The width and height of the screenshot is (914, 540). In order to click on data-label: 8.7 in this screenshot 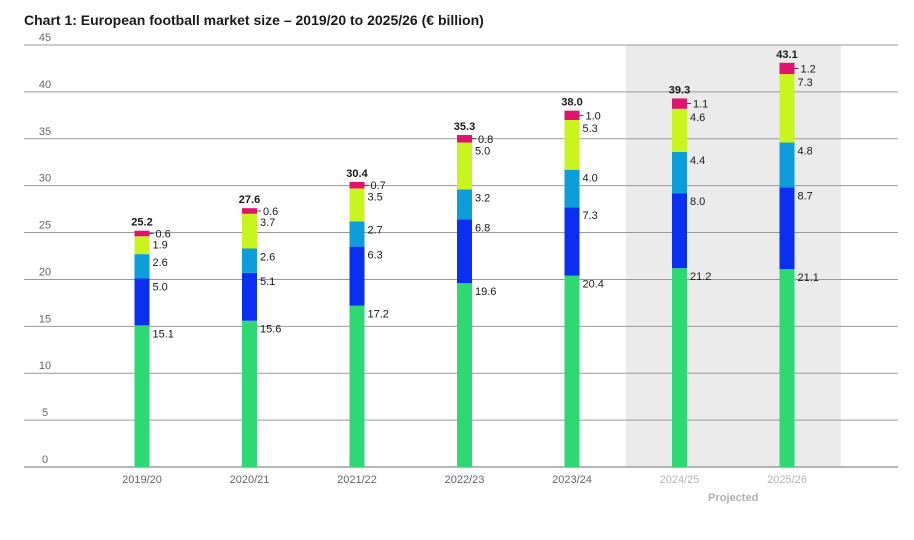, I will do `click(805, 197)`.